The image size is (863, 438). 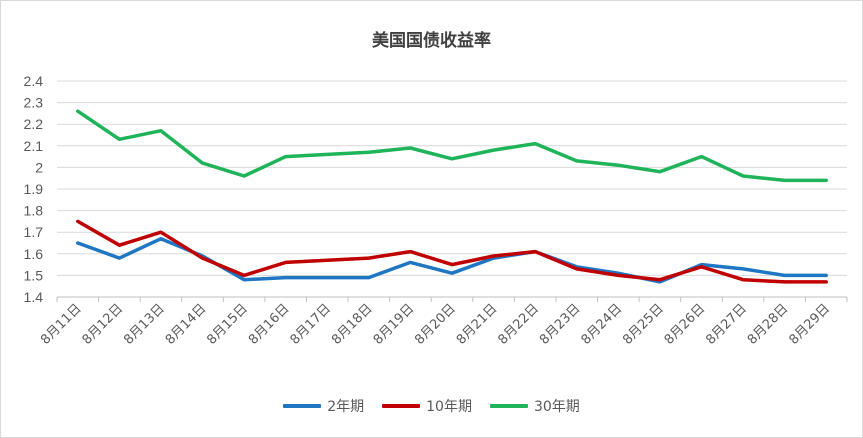 What do you see at coordinates (768, 324) in the screenshot?
I see `x-tick-label: 8月28日` at bounding box center [768, 324].